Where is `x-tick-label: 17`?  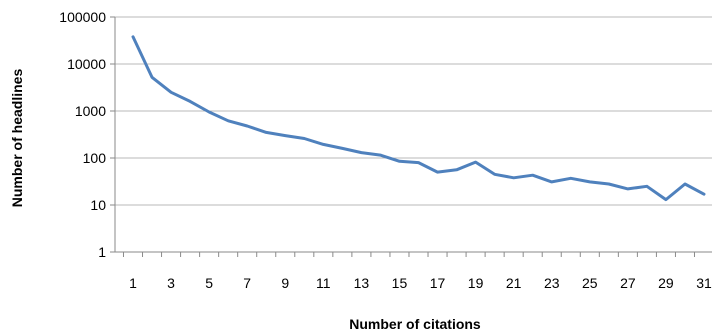 x-tick-label: 17 is located at coordinates (438, 283).